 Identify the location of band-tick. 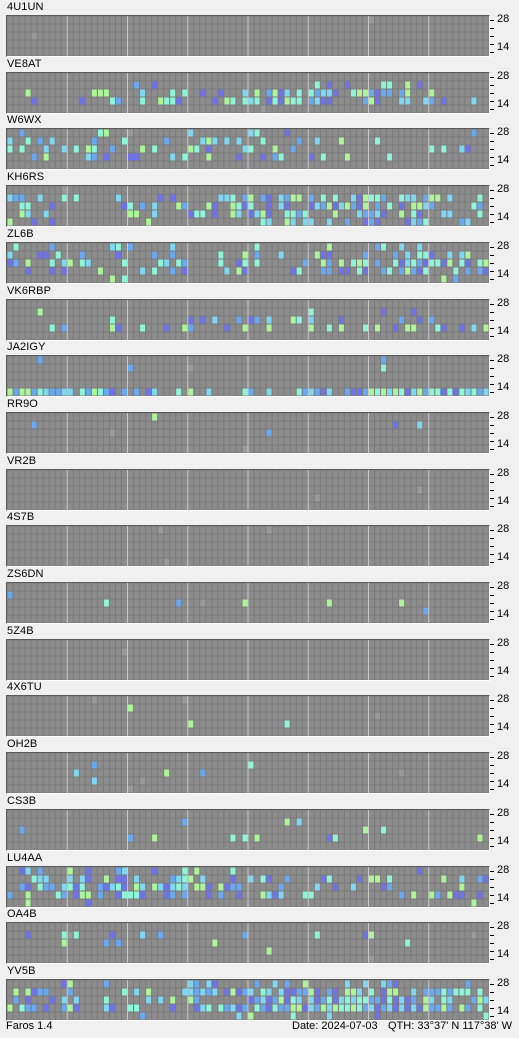
(492, 506).